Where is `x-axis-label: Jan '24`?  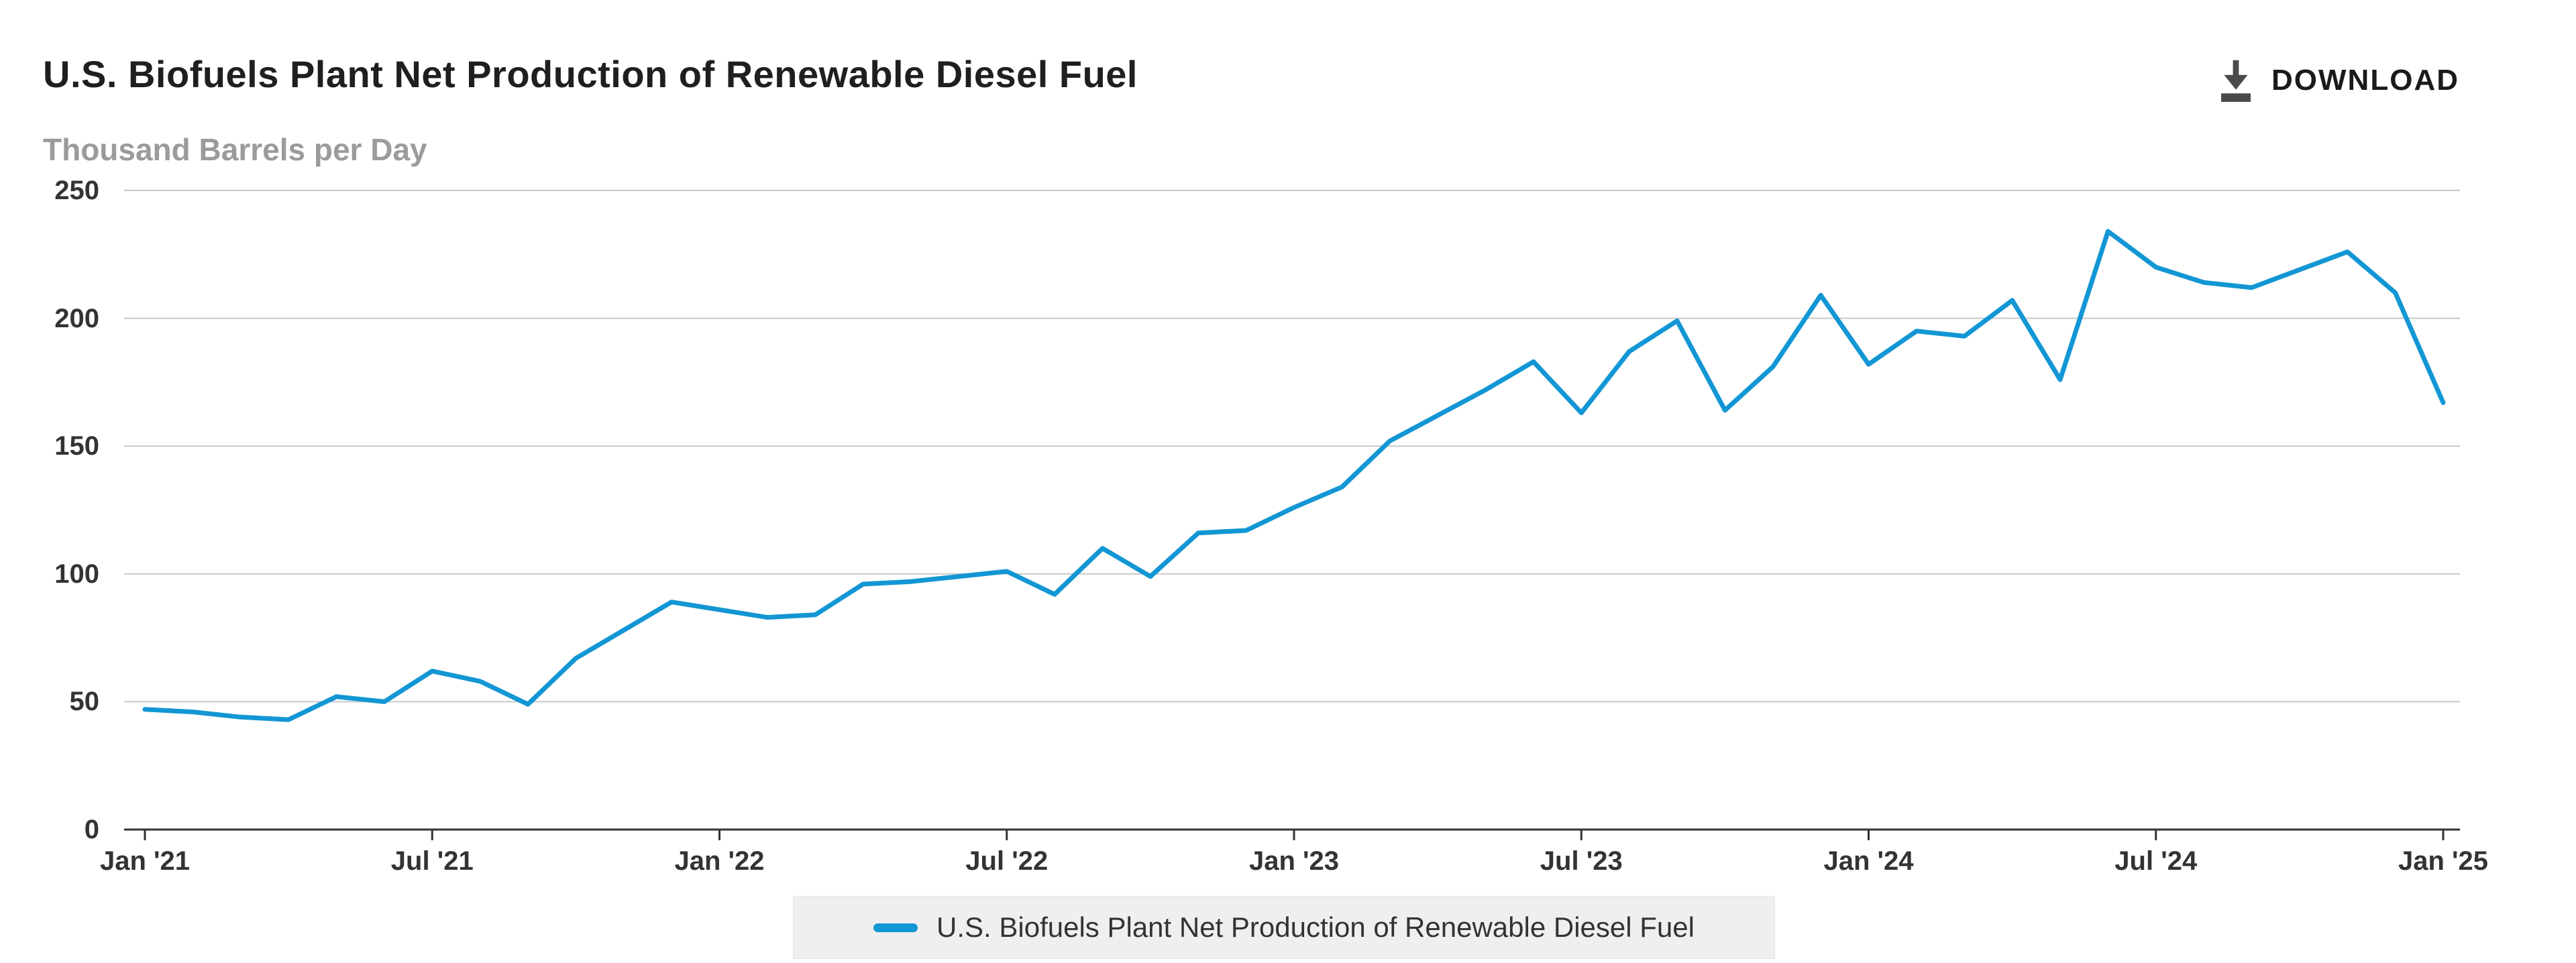
x-axis-label: Jan '24 is located at coordinates (1868, 861).